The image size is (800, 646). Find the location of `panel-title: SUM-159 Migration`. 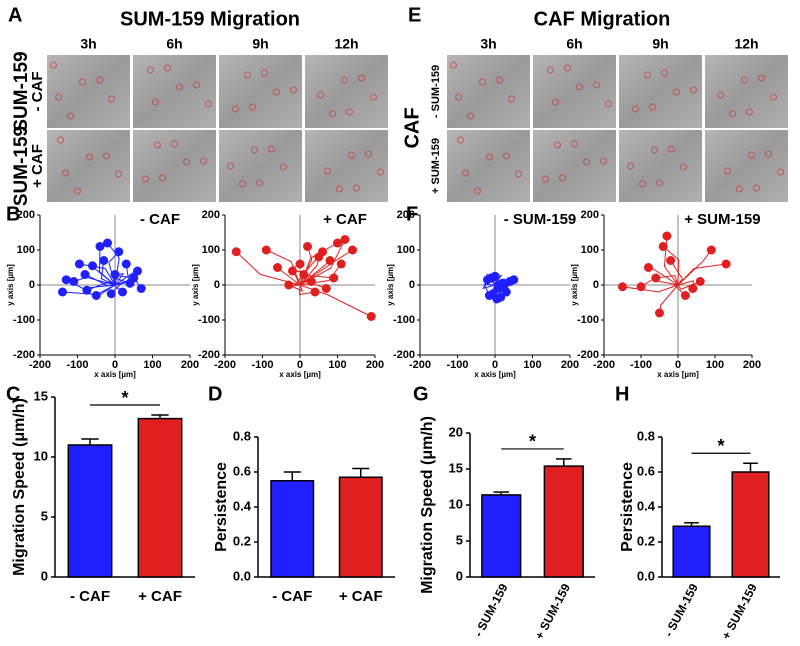

panel-title: SUM-159 Migration is located at coordinates (210, 19).